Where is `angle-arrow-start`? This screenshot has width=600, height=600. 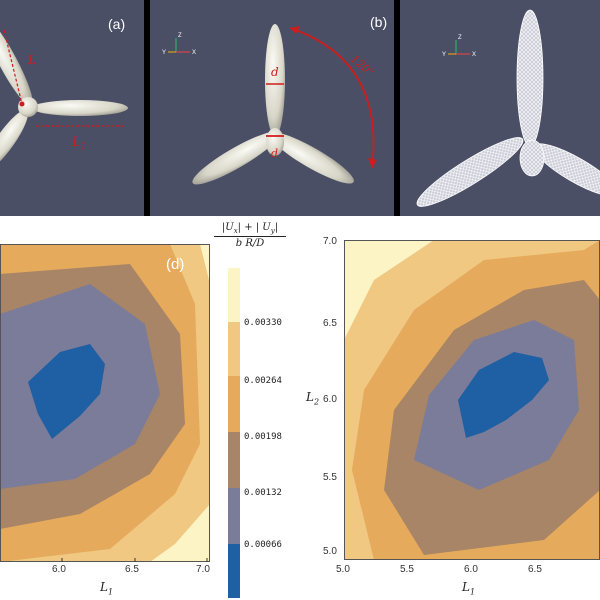
angle-arrow-start is located at coordinates (295, 30).